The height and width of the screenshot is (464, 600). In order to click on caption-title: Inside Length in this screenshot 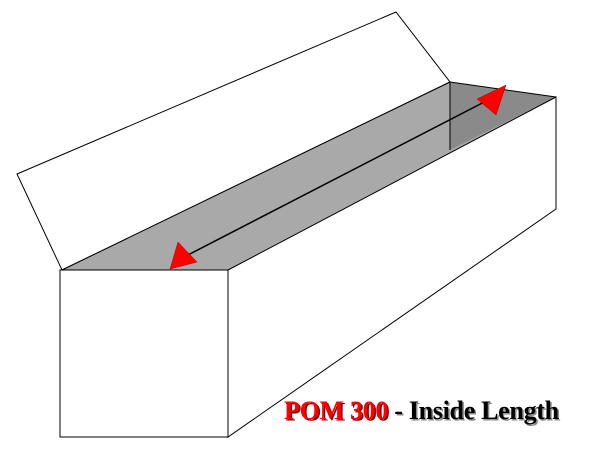, I will do `click(483, 410)`.